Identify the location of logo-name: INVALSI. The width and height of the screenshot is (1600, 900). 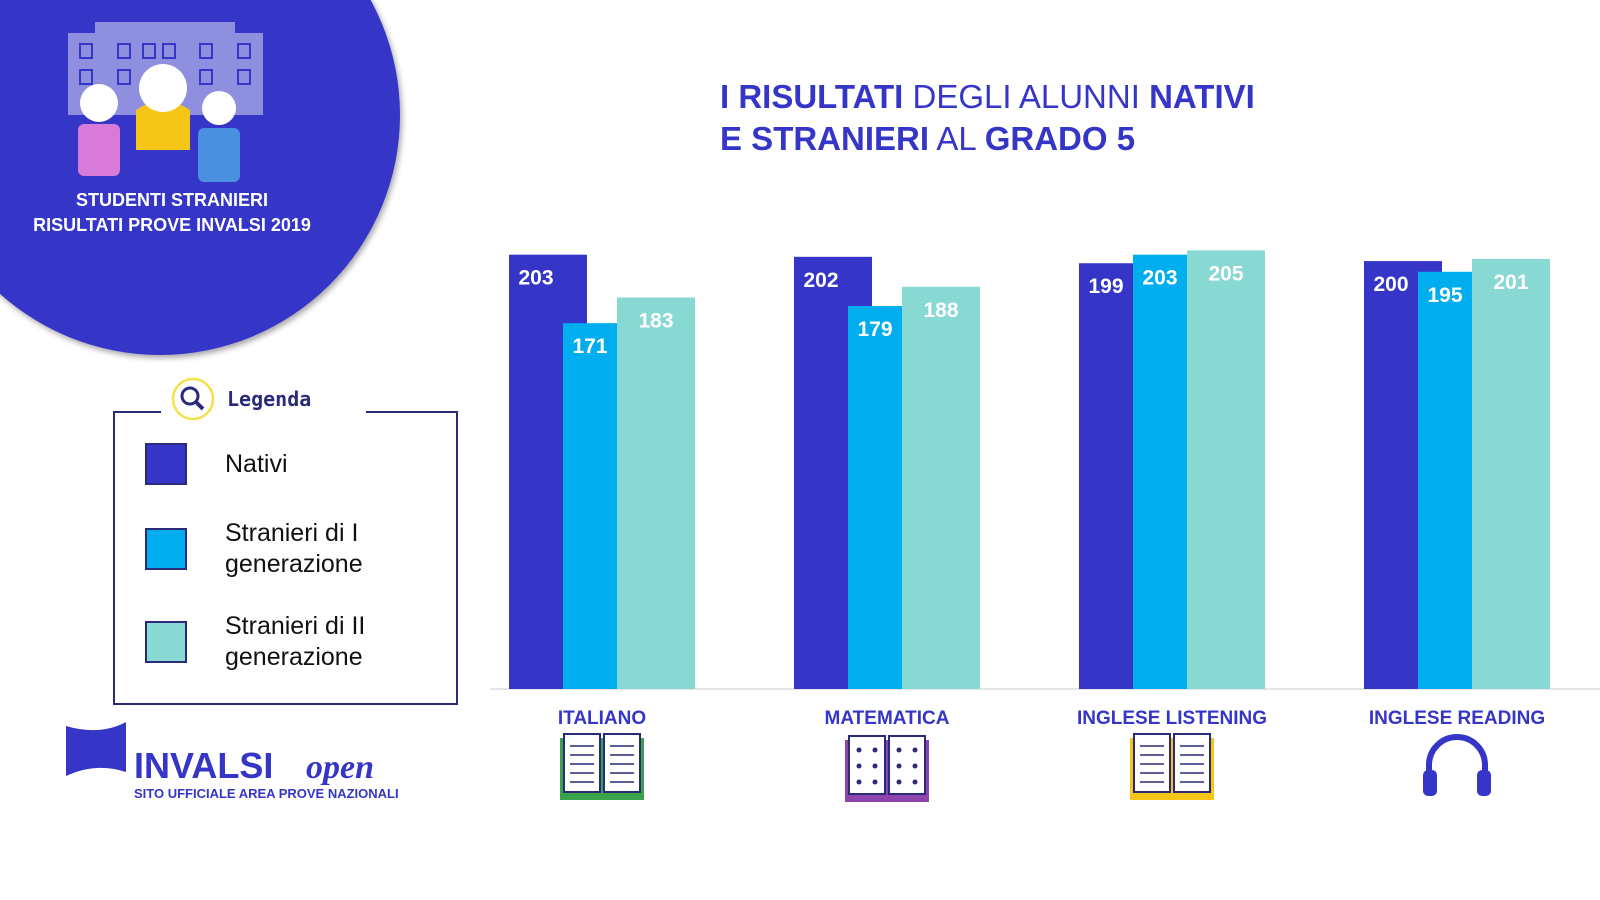
(203, 765).